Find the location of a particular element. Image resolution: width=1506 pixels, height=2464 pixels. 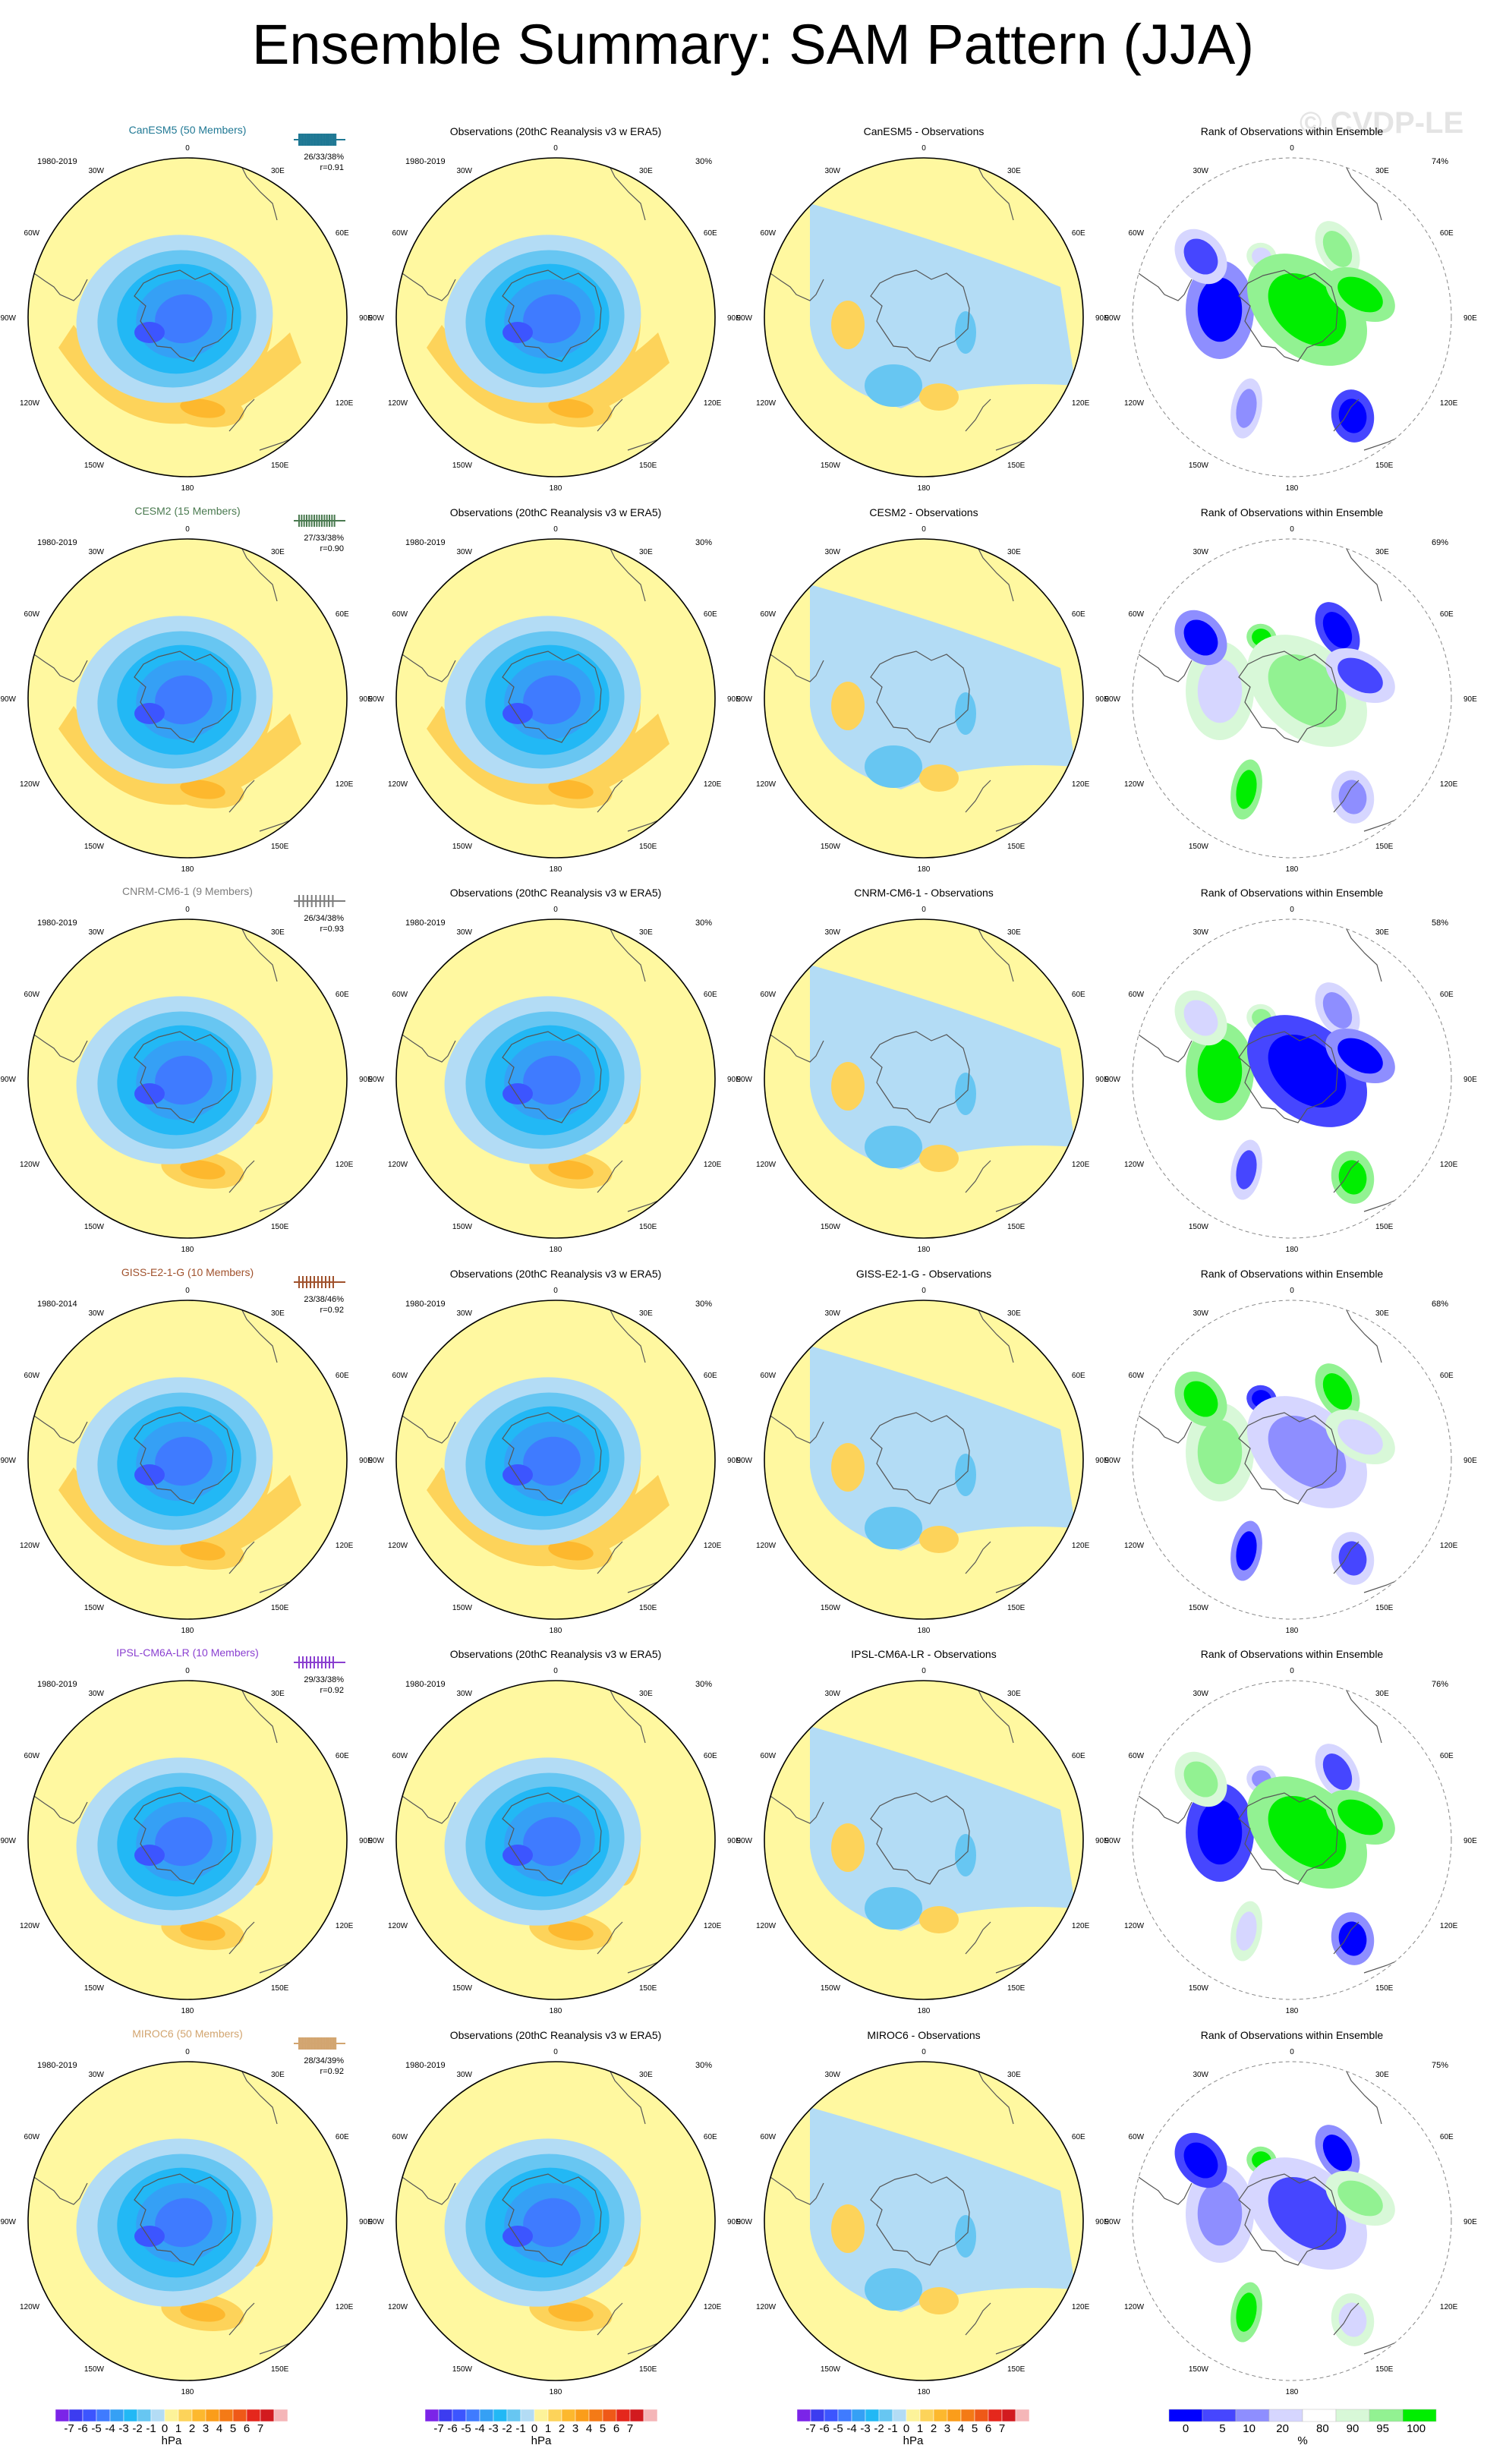

colorbar-tick: 0 is located at coordinates (906, 2428).